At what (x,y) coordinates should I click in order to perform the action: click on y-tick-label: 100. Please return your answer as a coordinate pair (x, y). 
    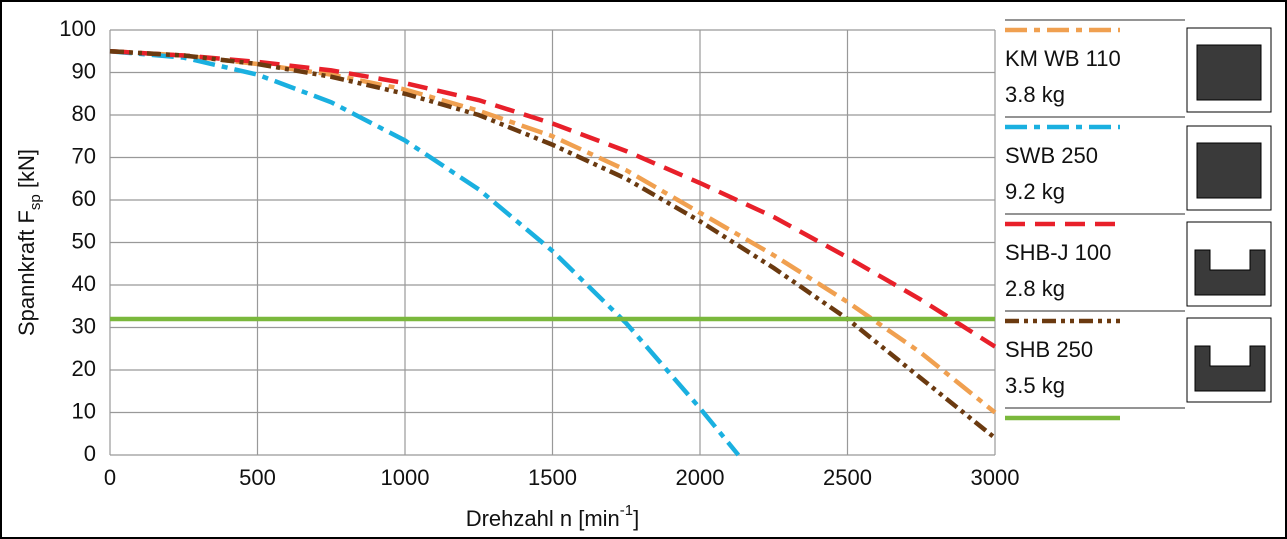
    Looking at the image, I should click on (77, 28).